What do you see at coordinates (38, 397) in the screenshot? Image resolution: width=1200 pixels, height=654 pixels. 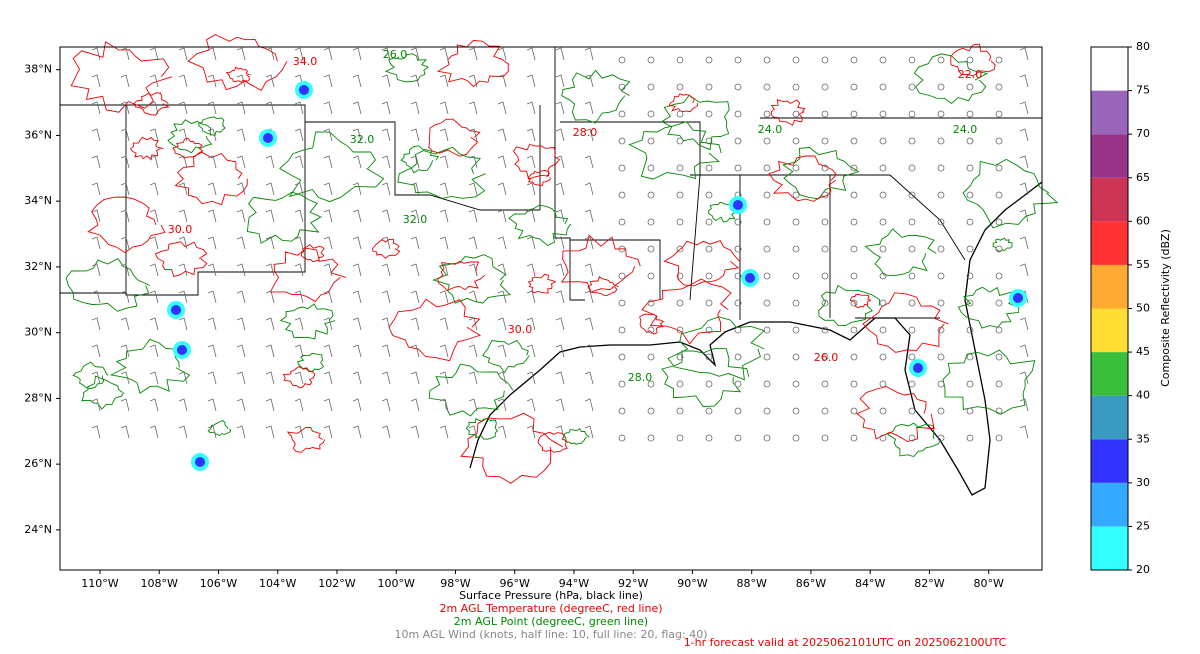 I see `lat-tick-label: 28°N` at bounding box center [38, 397].